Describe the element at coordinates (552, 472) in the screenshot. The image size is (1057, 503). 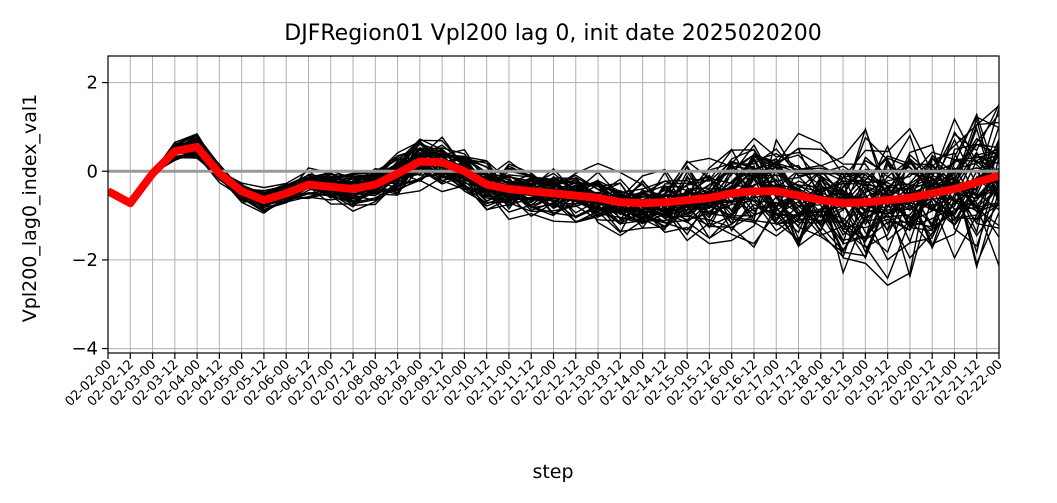
I see `x-axis-label: step` at that location.